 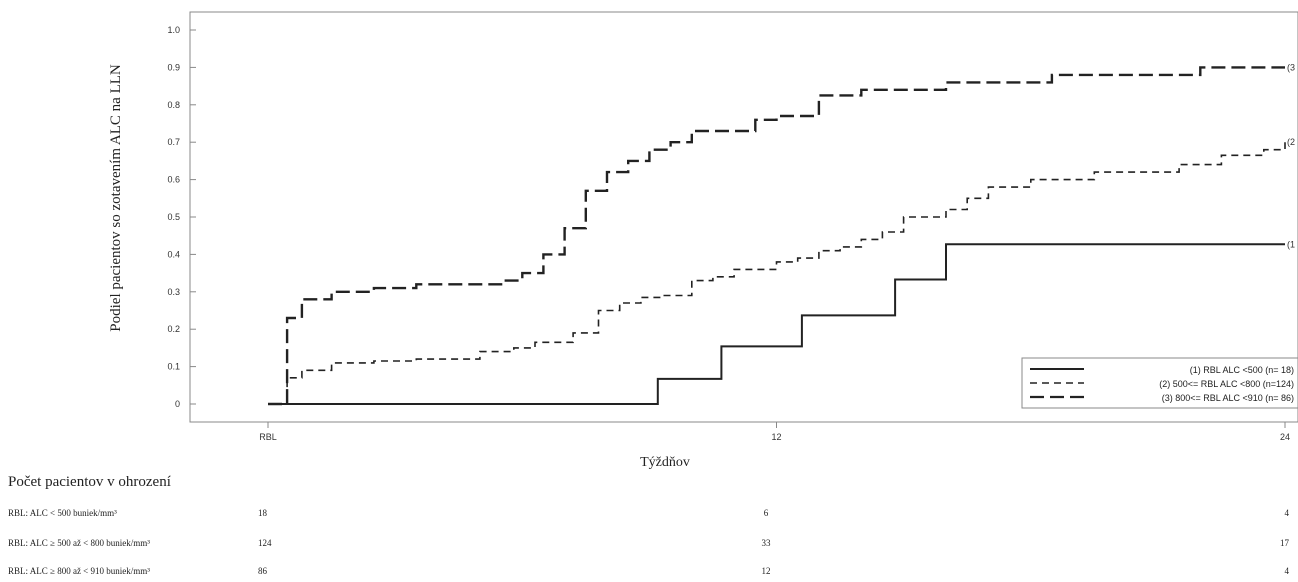 What do you see at coordinates (1242, 370) in the screenshot?
I see `legend-label-1: (1) RBL ALC <500 (n= 18)` at bounding box center [1242, 370].